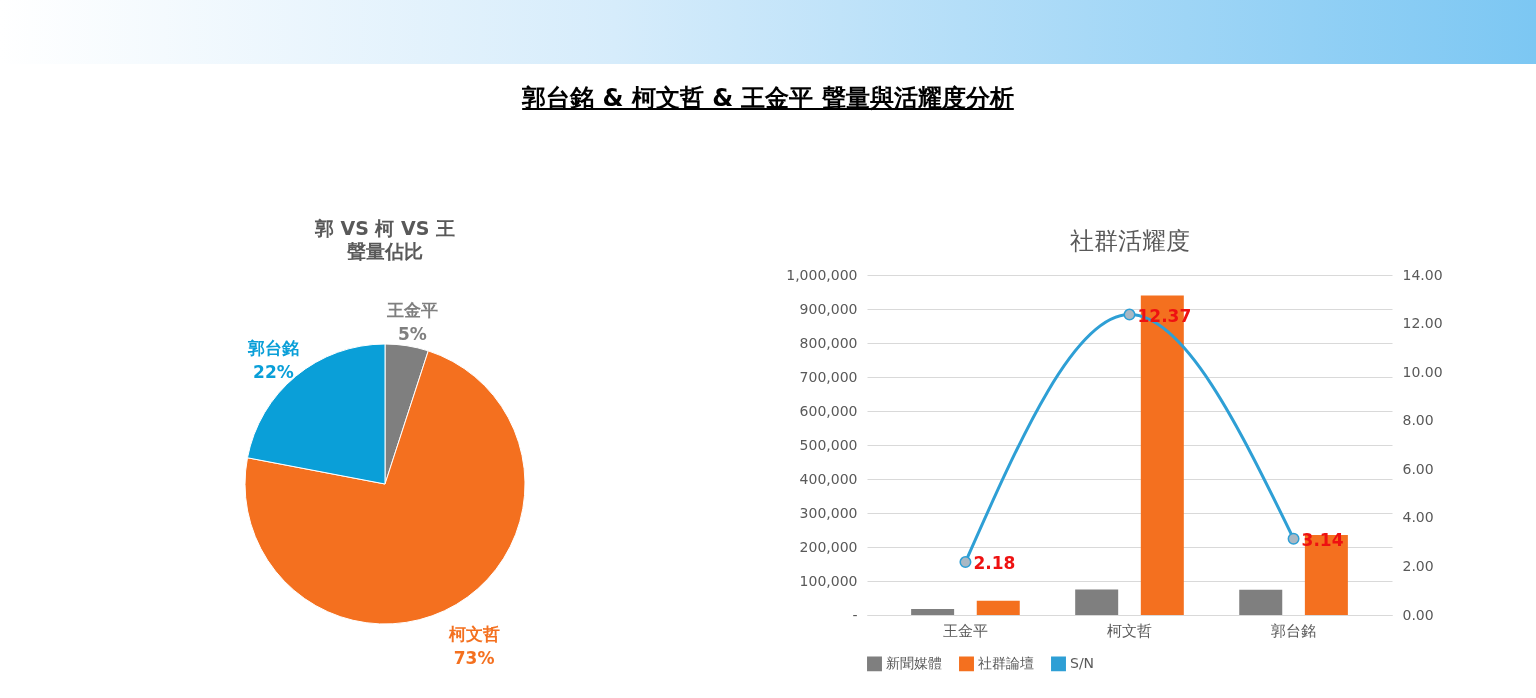 The height and width of the screenshot is (698, 1536). I want to click on y-tick-label: 200,000, so click(828, 546).